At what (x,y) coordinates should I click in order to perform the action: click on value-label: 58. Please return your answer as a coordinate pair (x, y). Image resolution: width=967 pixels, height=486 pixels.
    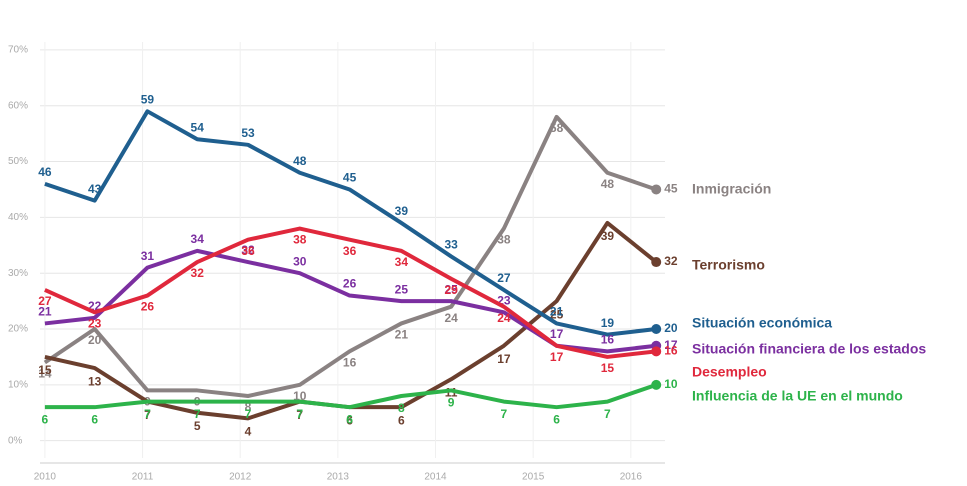
    Looking at the image, I should click on (557, 128).